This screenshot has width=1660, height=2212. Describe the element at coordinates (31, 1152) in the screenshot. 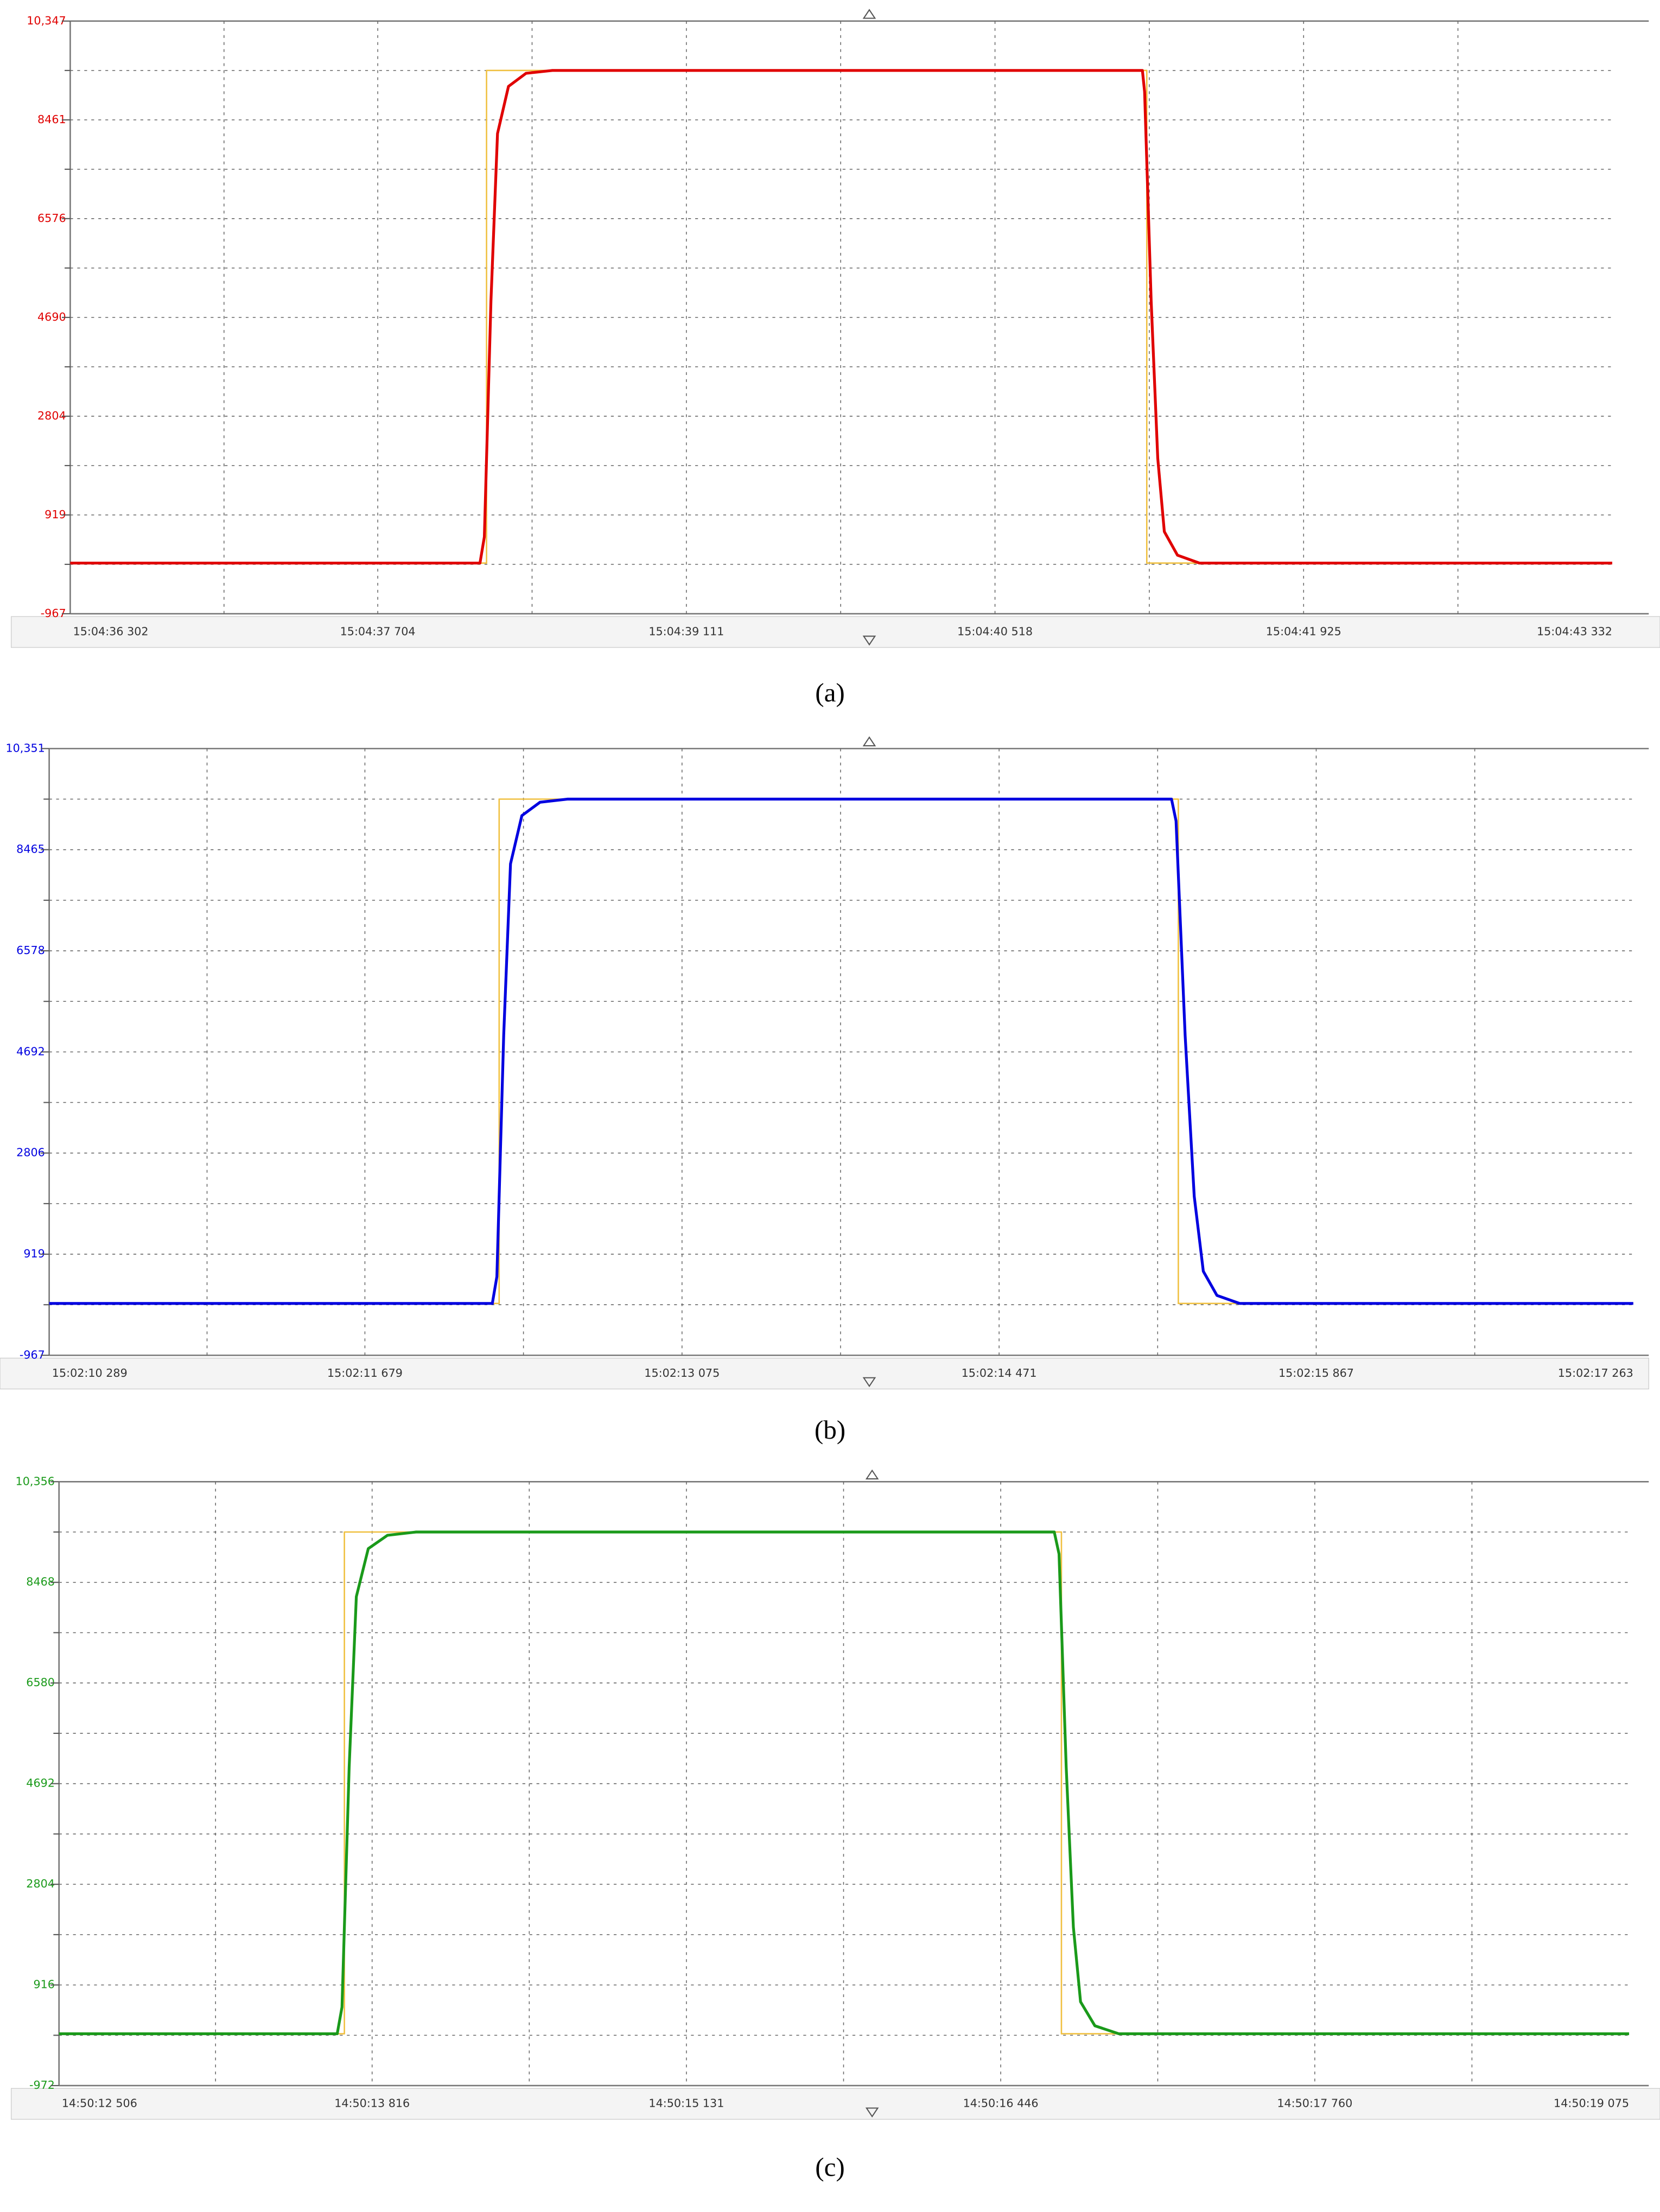

I see `y-tick-label: 2806` at that location.